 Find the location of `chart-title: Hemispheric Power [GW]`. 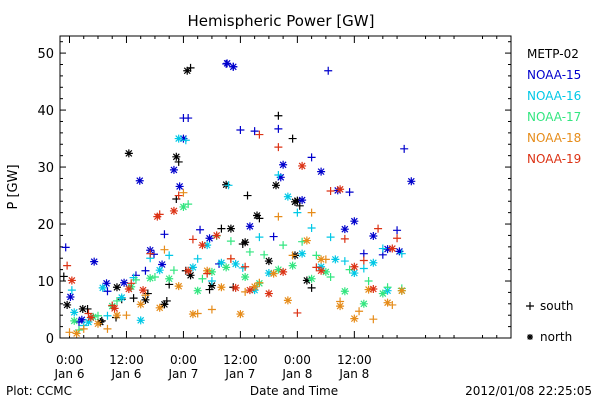

chart-title: Hemispheric Power [GW] is located at coordinates (281, 21).